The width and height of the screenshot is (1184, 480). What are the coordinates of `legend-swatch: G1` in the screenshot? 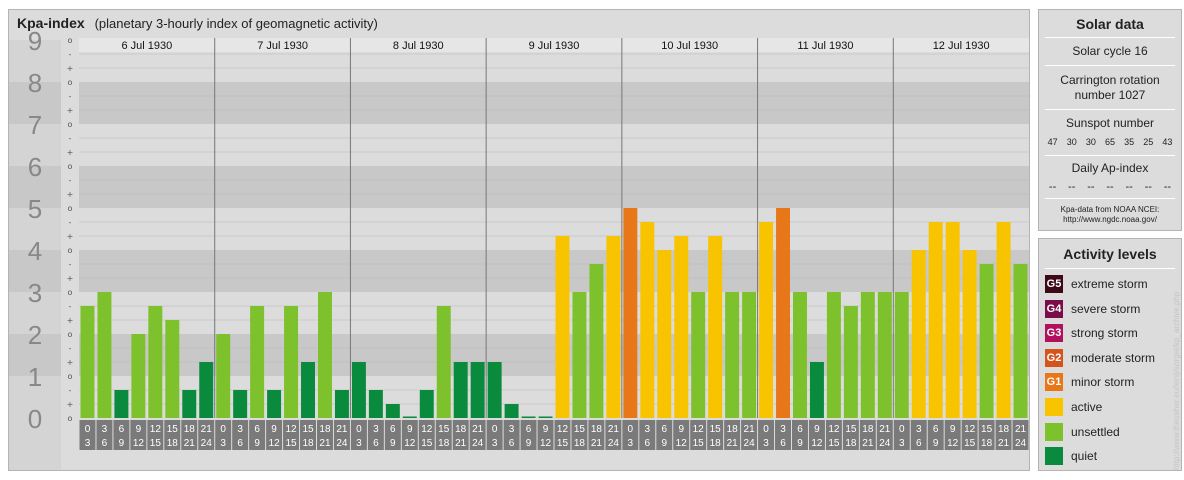 It's located at (1054, 382).